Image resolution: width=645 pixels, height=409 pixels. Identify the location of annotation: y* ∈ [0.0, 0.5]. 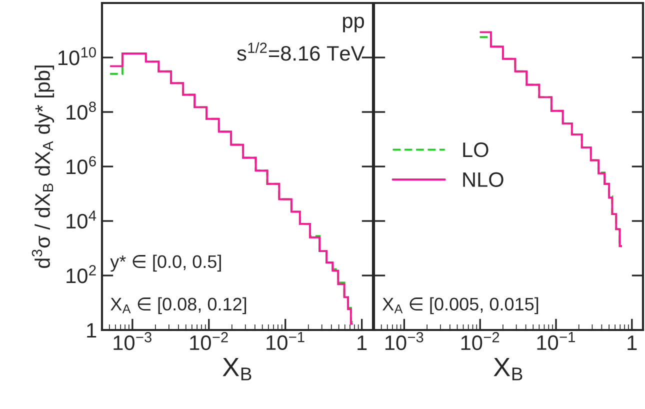
(165, 263).